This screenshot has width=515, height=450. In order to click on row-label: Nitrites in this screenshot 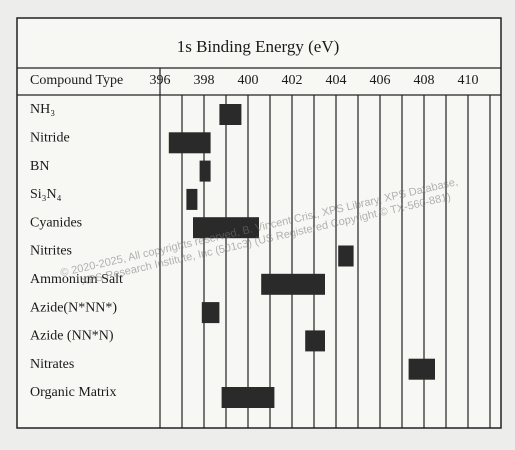, I will do `click(51, 251)`.